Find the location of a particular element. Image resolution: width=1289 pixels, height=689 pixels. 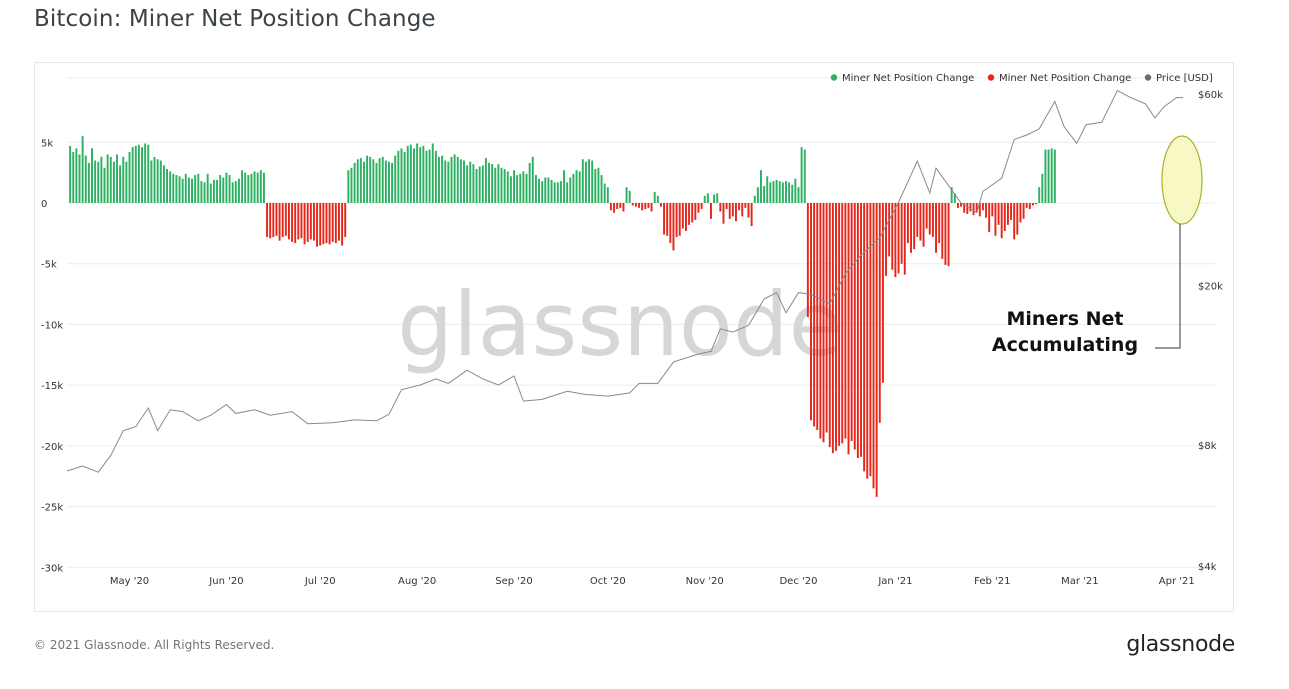

y-tick-label-left: -5k is located at coordinates (49, 265).